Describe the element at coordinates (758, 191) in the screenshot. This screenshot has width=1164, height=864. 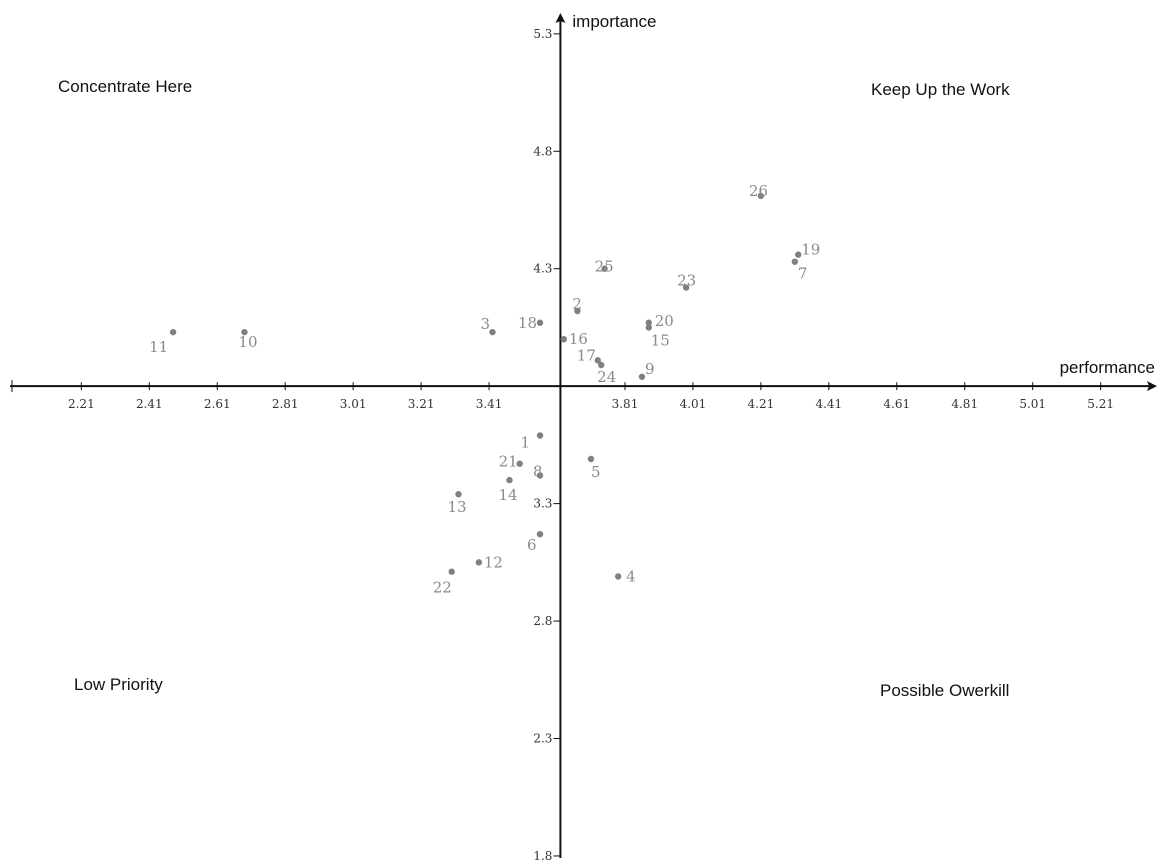
I see `data-point-label-26: 26` at that location.